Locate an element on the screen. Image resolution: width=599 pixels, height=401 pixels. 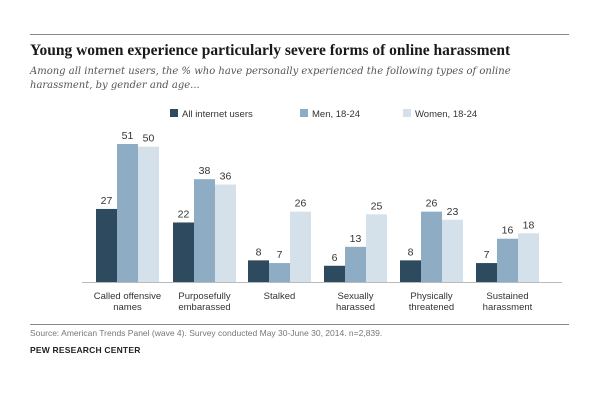
category-label-5-1: harassment is located at coordinates (508, 307).